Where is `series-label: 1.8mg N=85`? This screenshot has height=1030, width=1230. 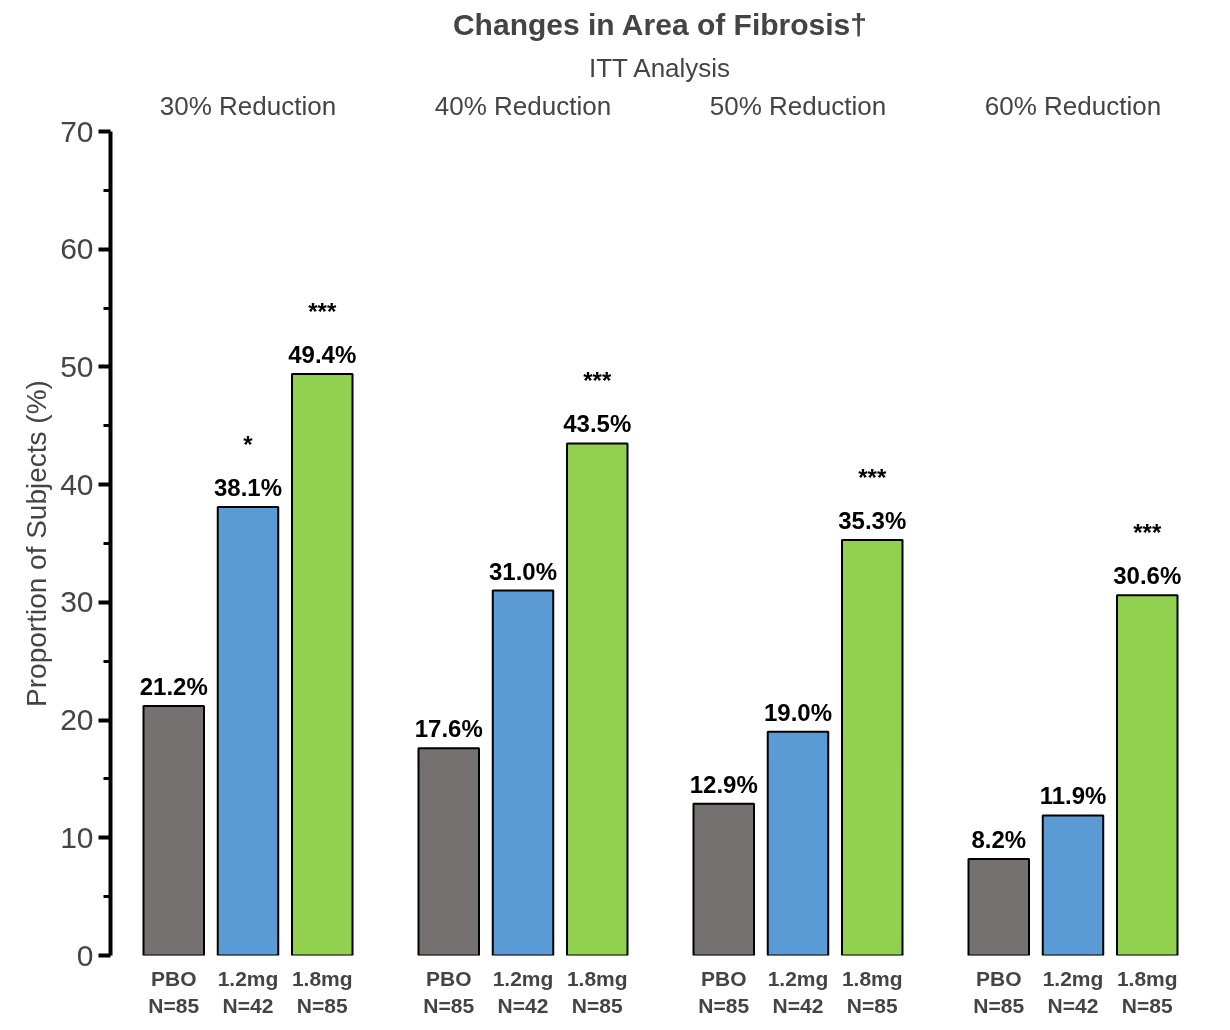 series-label: 1.8mg N=85 is located at coordinates (1147, 992).